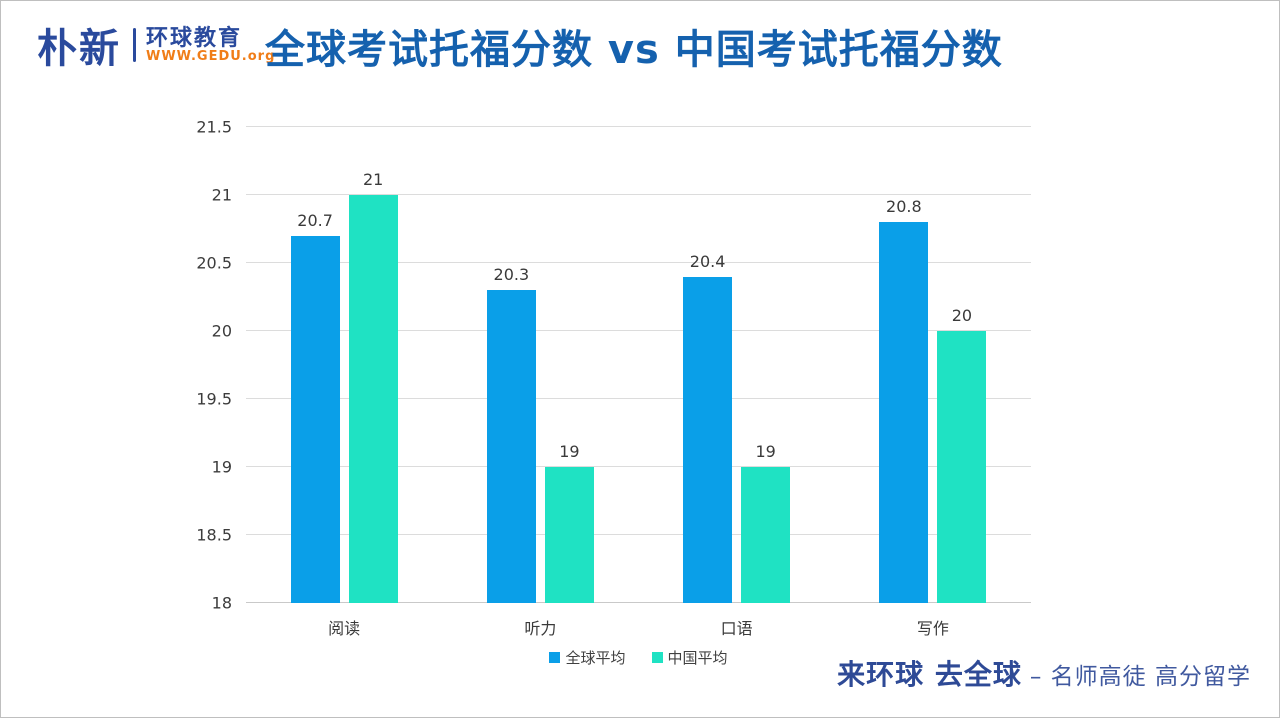  I want to click on bar-中国平均-阅读, so click(373, 399).